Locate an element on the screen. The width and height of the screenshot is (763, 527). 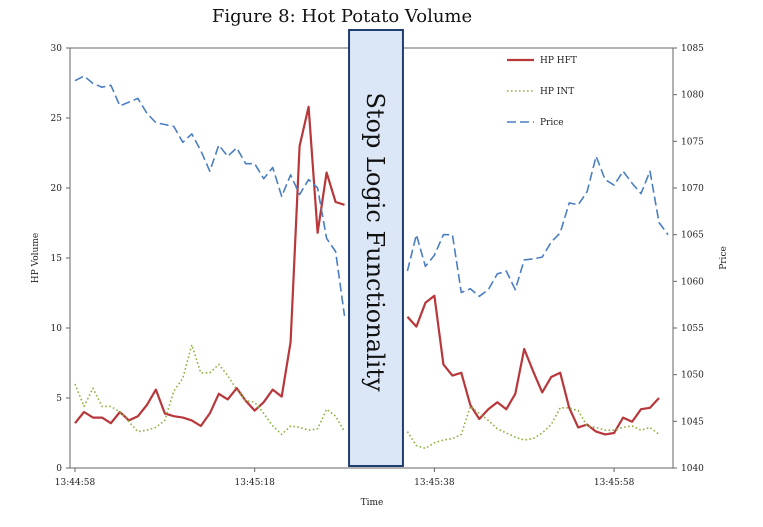
stop-logic-label: Stop Logic Functionality is located at coordinates (375, 242).